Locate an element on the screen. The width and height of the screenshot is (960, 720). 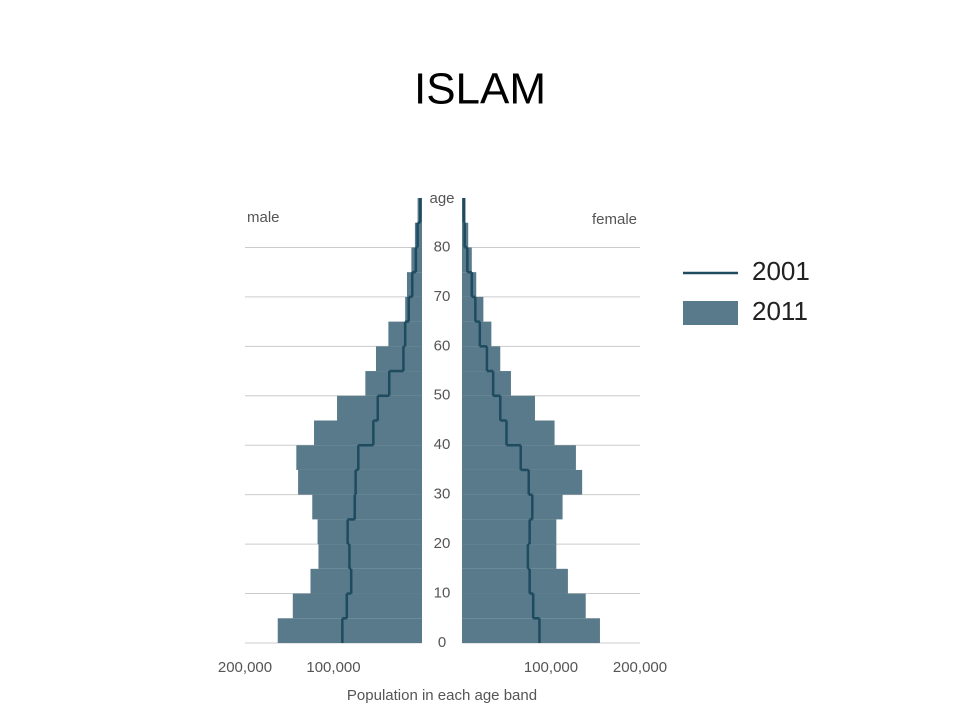
y-tick-label: 50 is located at coordinates (442, 395).